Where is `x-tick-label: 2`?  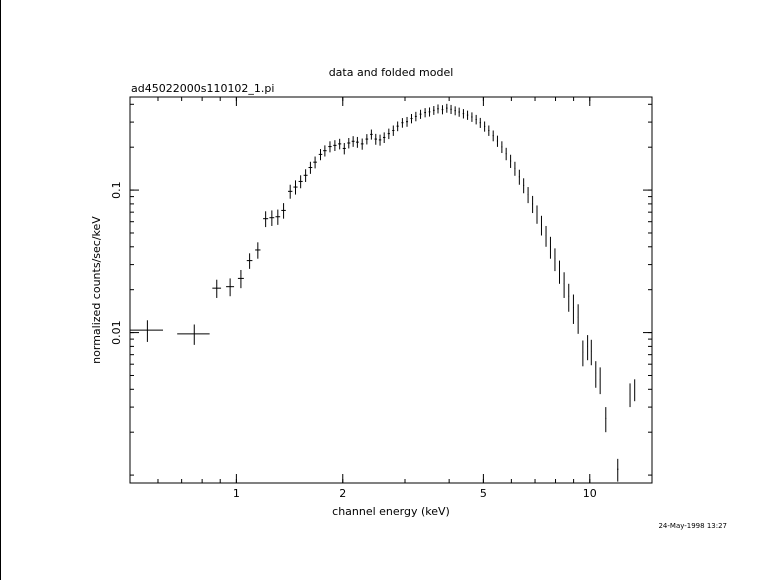 x-tick-label: 2 is located at coordinates (342, 493).